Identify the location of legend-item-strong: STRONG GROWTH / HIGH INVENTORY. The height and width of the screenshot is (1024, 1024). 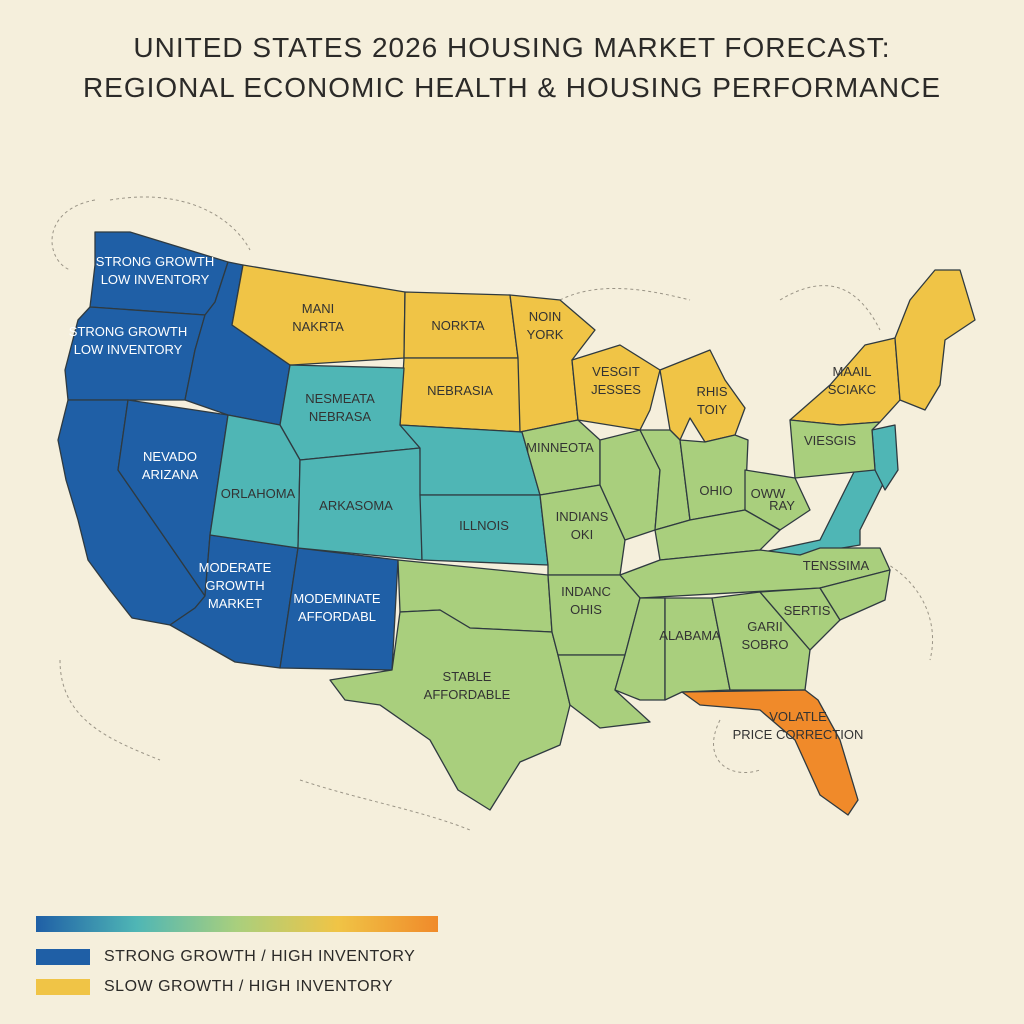
(225, 957).